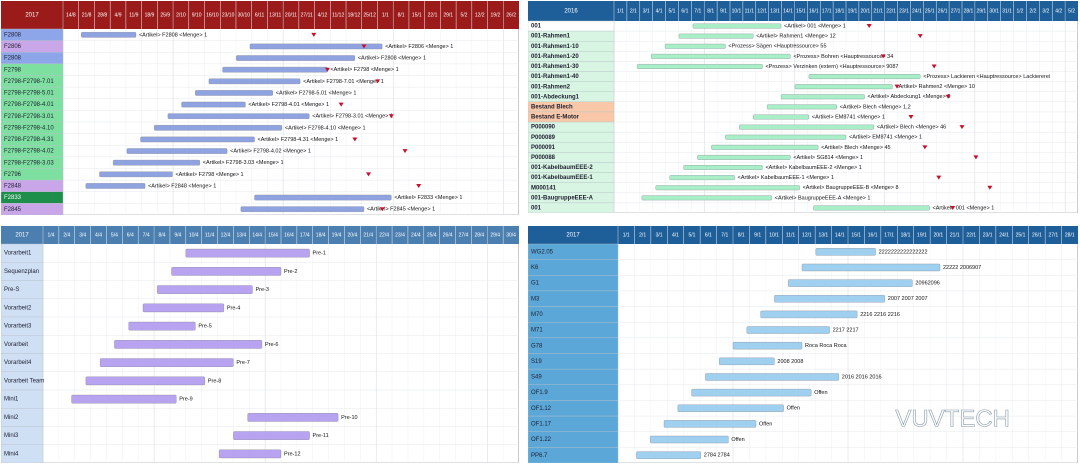 The image size is (1080, 469). I want to click on column-date: 23/10, so click(228, 15).